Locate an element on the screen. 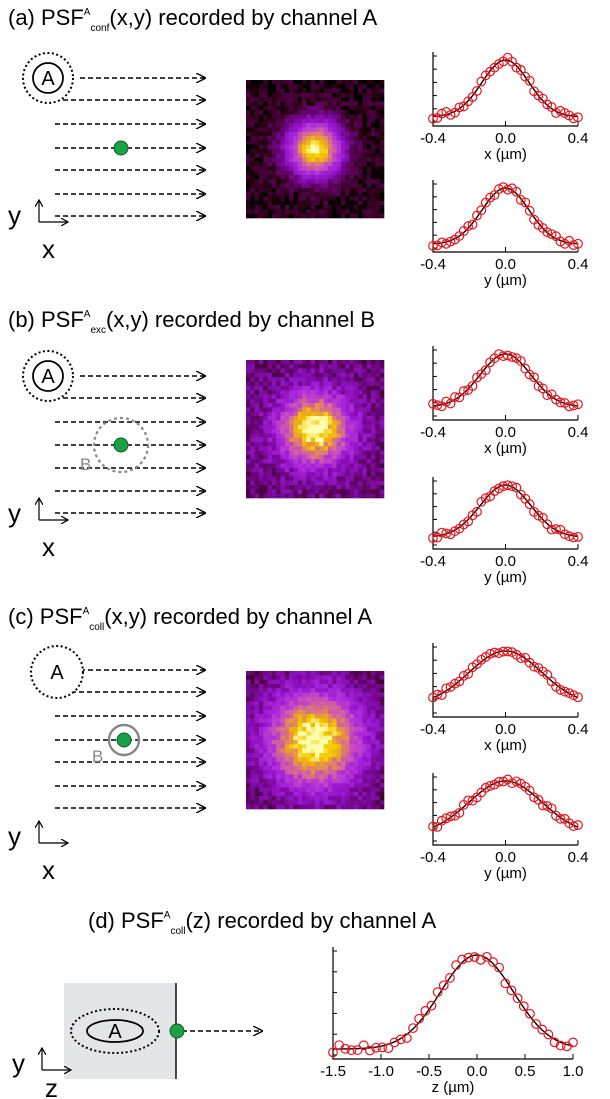 This screenshot has width=610, height=1099. focus-b-label: B is located at coordinates (97, 756).